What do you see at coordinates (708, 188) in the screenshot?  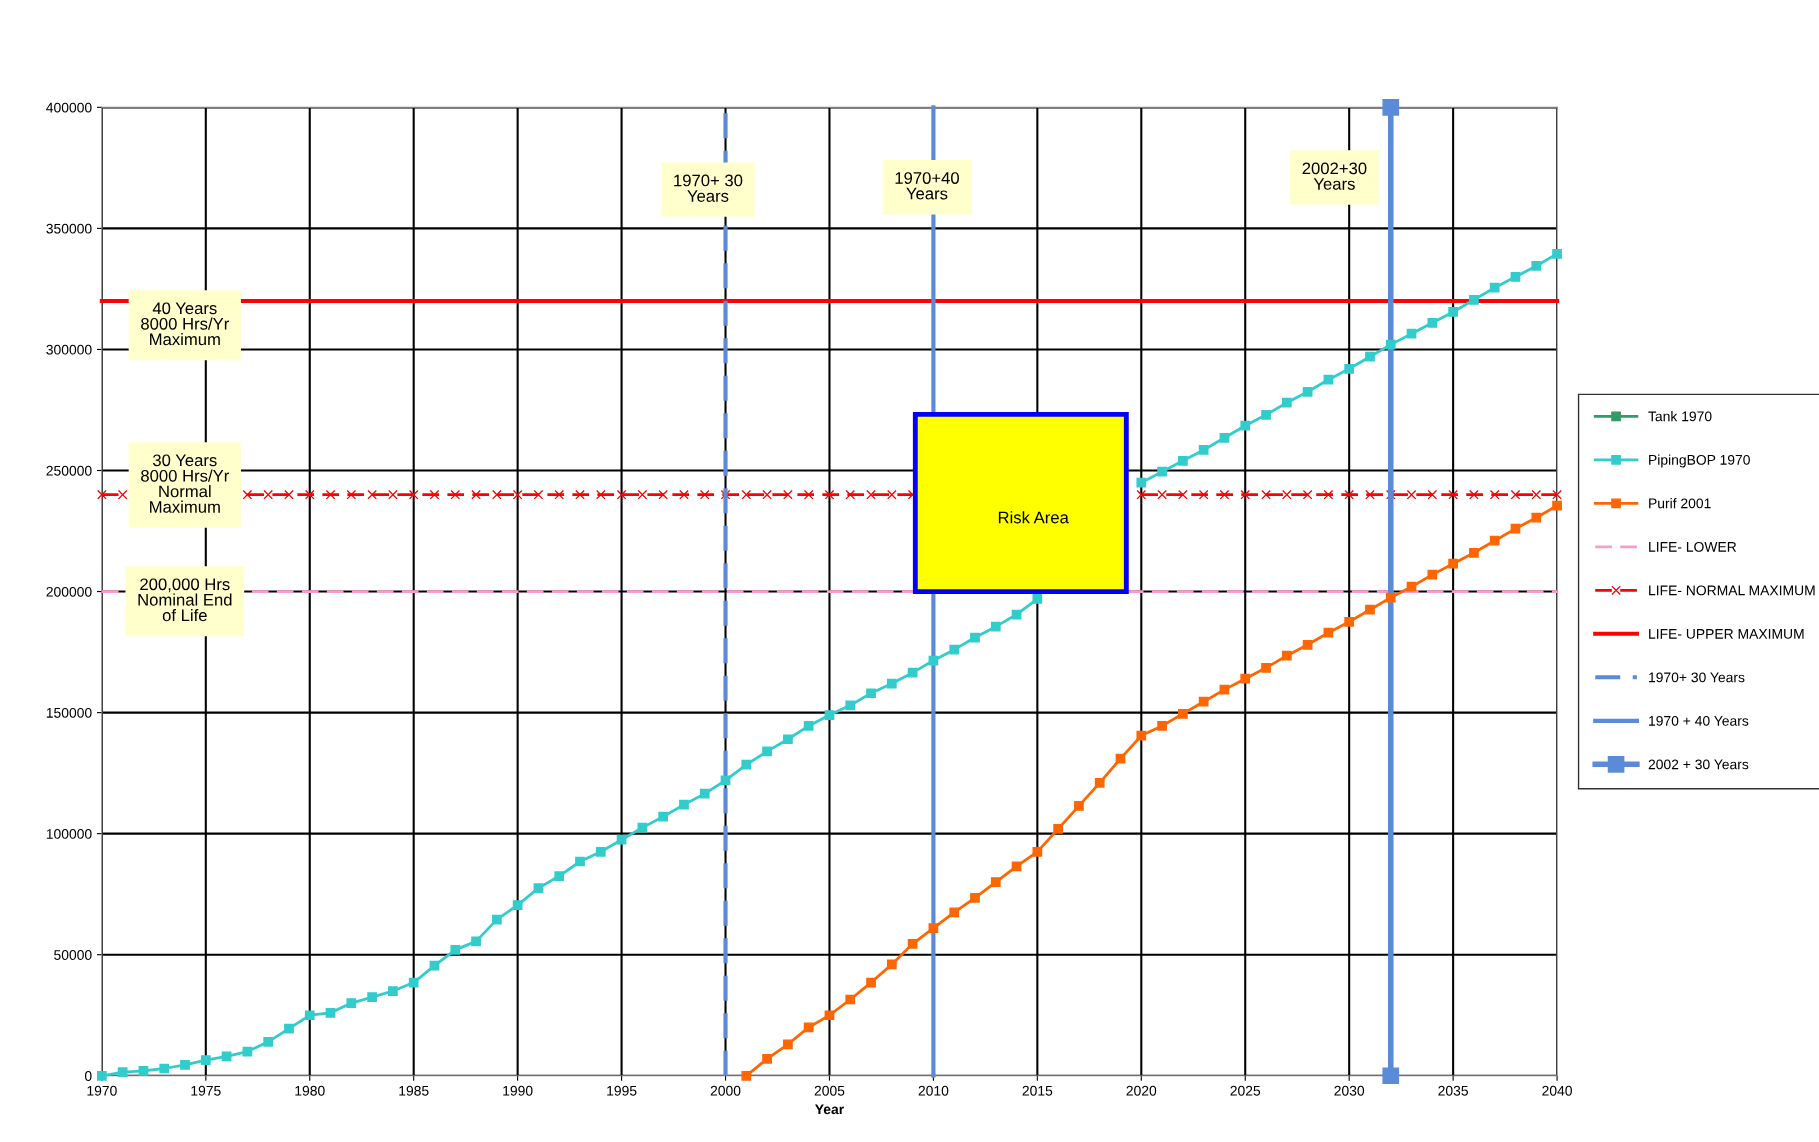 I see `annotation: 1970+ 30 Years` at bounding box center [708, 188].